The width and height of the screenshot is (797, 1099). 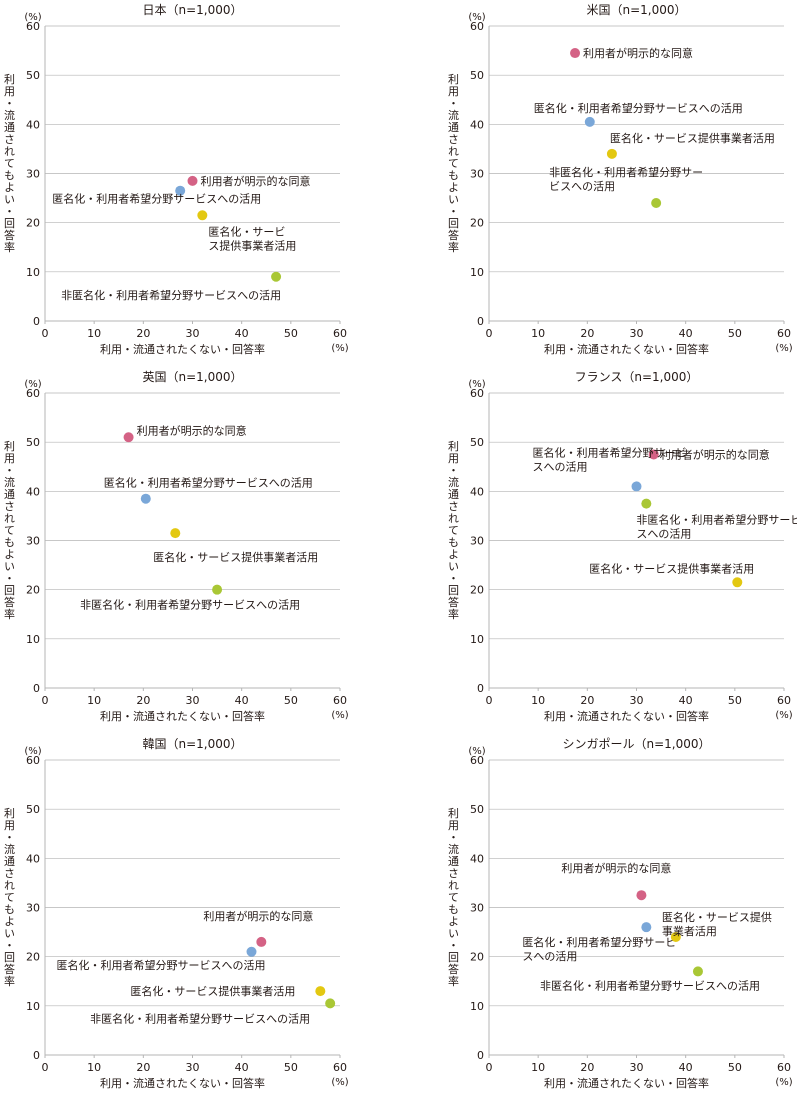 I want to click on data-label-anon_hope: 匿名化・利用者希望分野サービスへの活用, so click(x=599, y=949).